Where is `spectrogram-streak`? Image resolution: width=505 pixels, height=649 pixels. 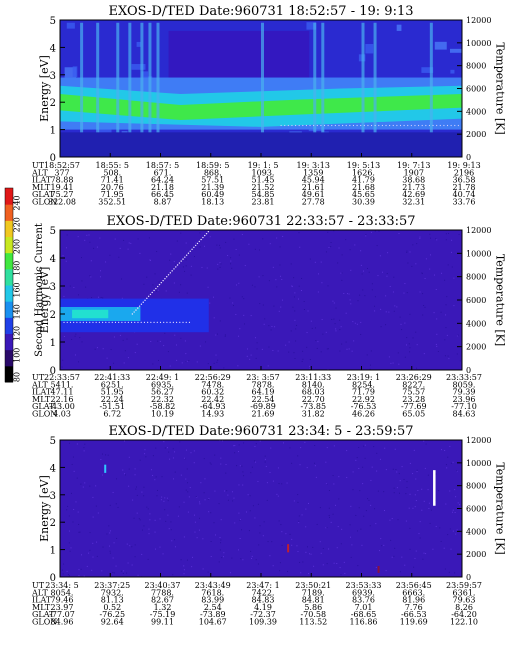 spectrogram-streak is located at coordinates (118, 83).